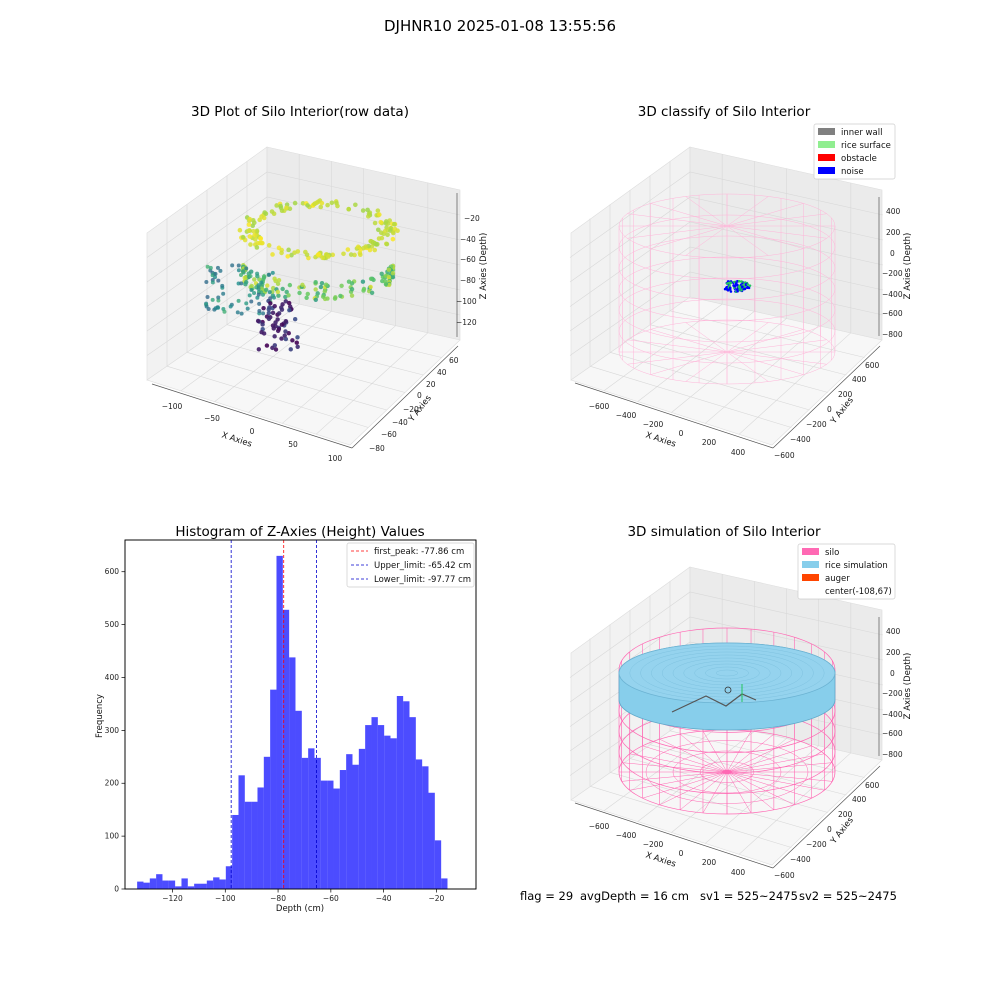  I want to click on pane-grid-line, so click(303, 313).